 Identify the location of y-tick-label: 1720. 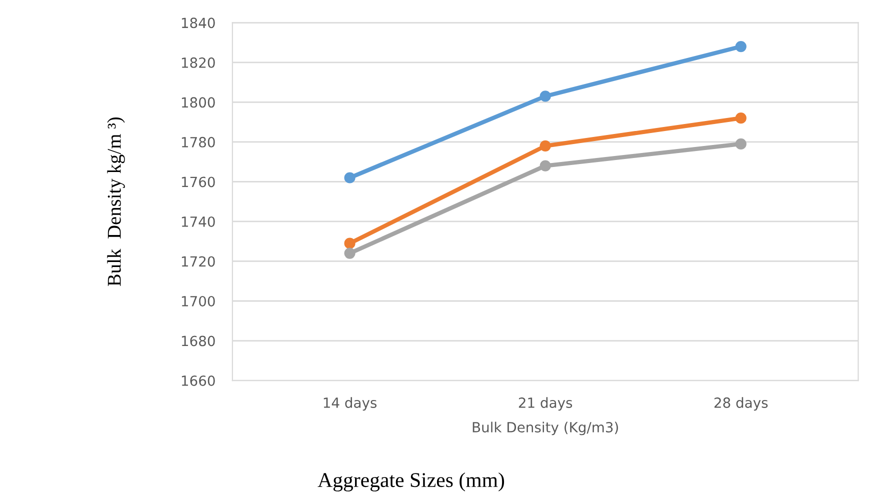
(198, 261).